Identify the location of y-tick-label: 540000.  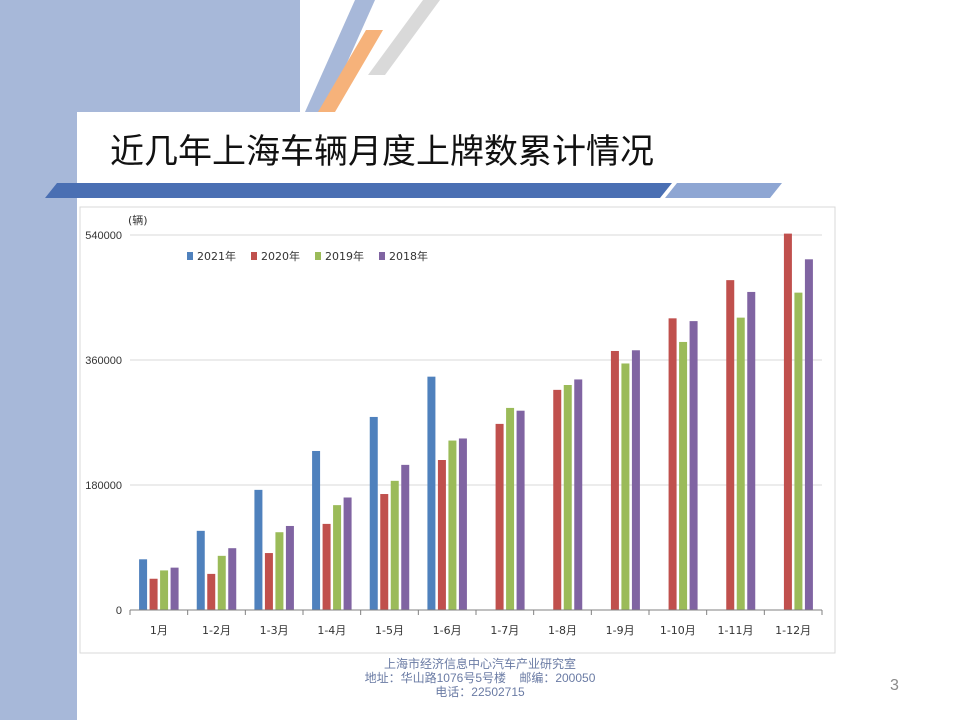
(103, 236).